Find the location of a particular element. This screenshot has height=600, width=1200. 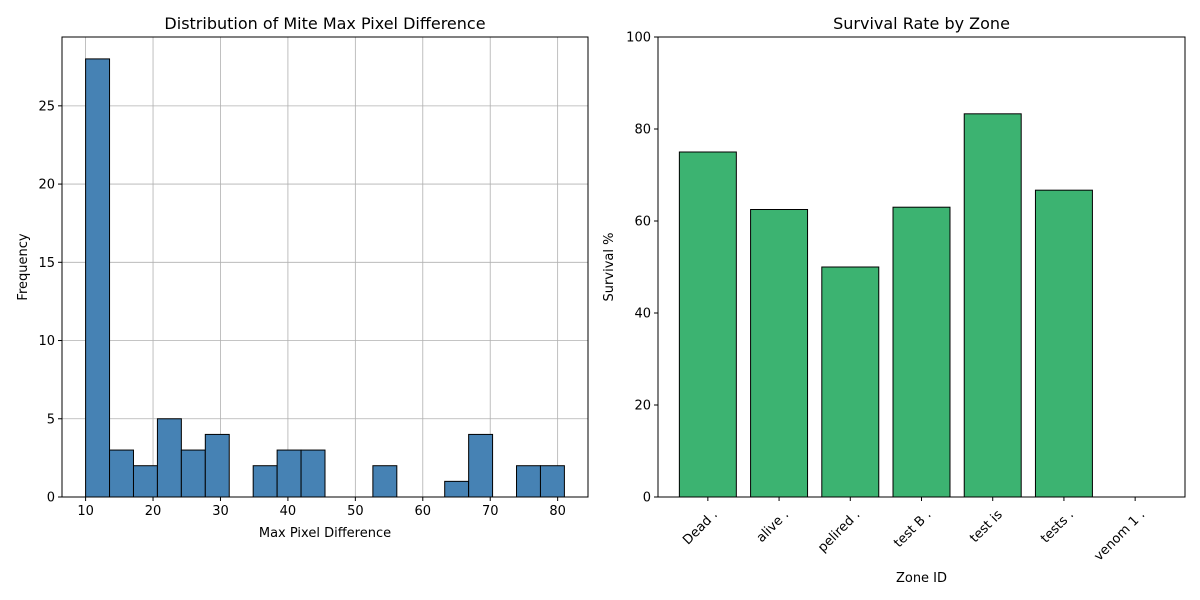

histogram-x-axis-label: Max Pixel Difference is located at coordinates (325, 533).